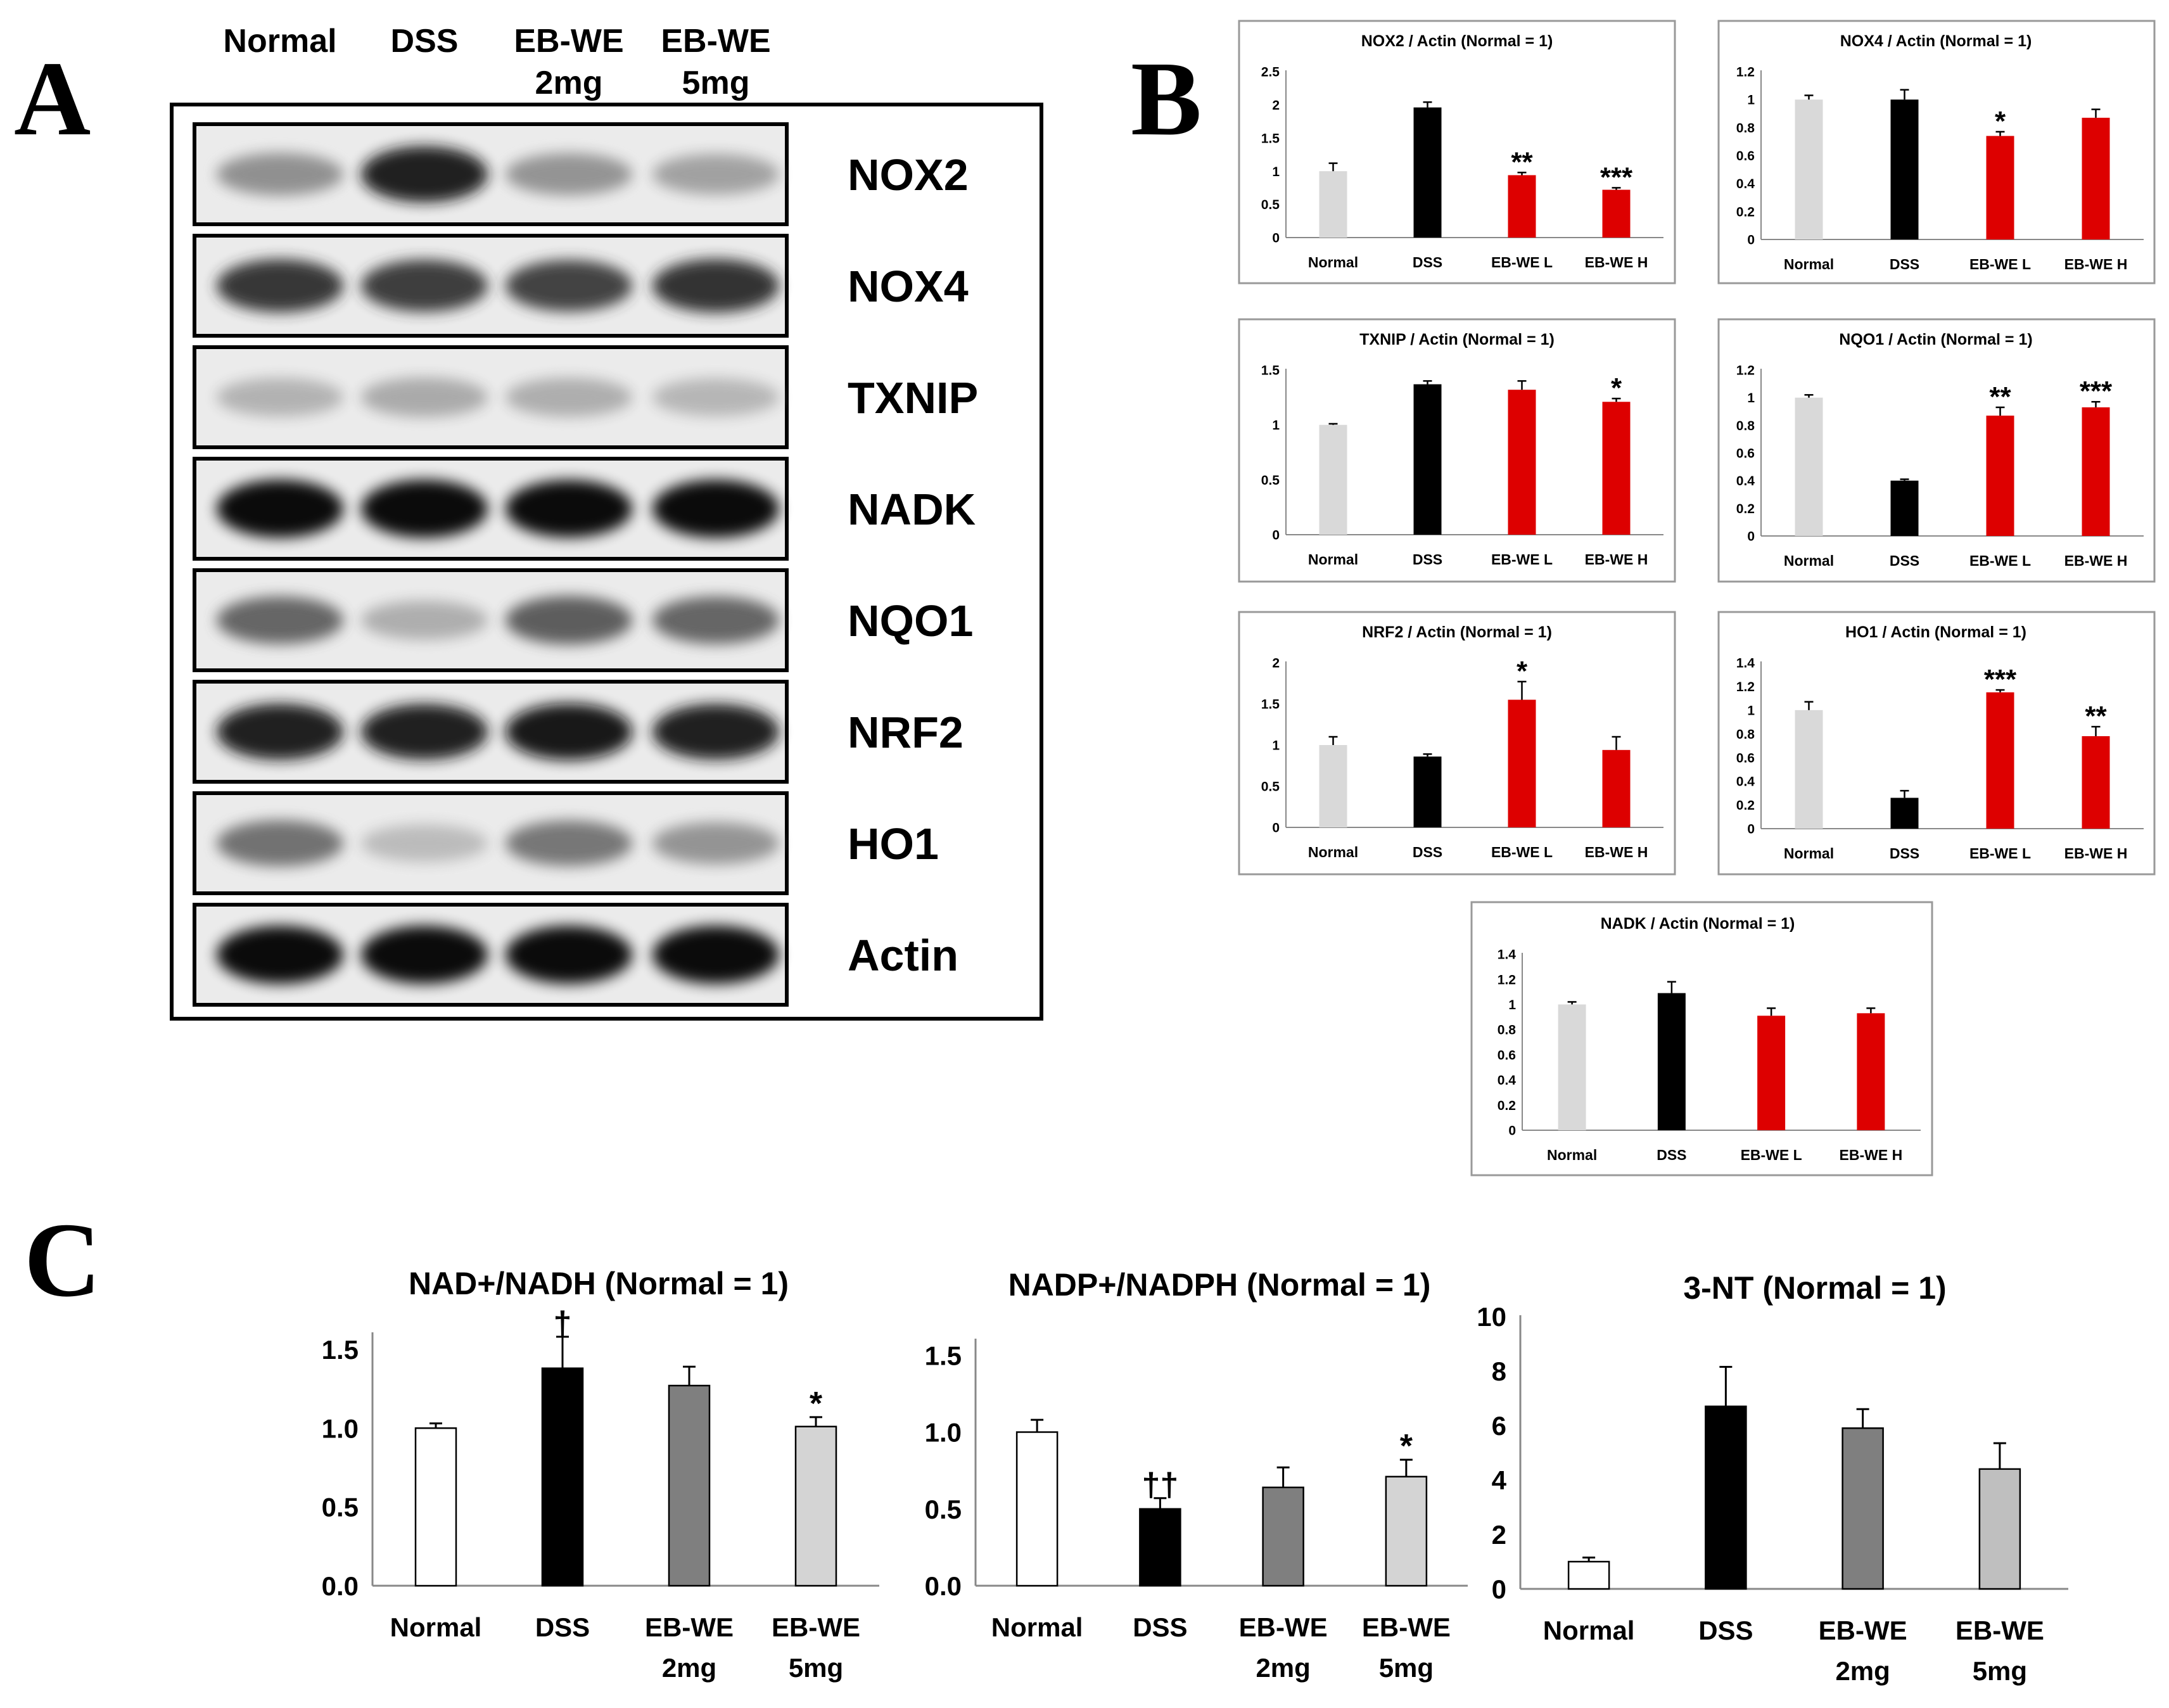  Describe the element at coordinates (2096, 391) in the screenshot. I see `significance-nqo1-actin-normal-1-3: ***` at that location.